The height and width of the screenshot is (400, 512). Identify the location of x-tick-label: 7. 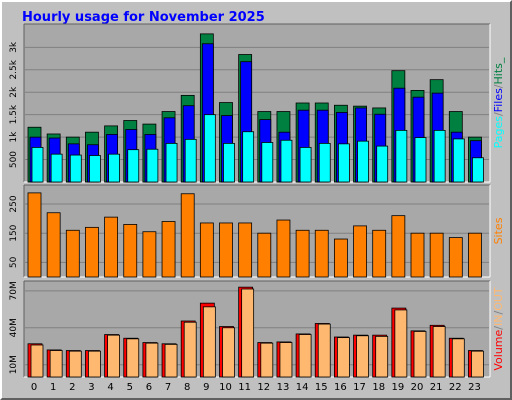
(168, 387).